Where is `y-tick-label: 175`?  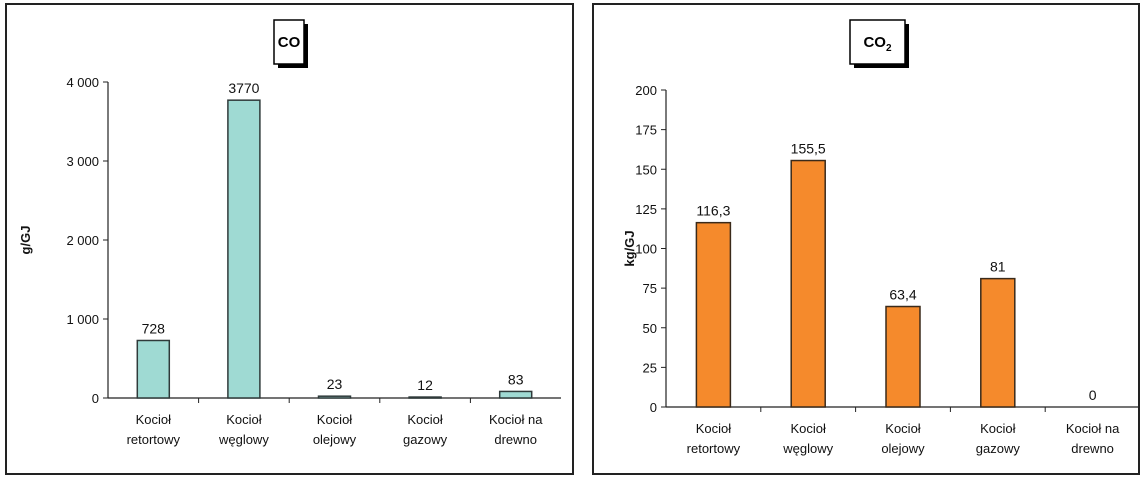
y-tick-label: 175 is located at coordinates (646, 130).